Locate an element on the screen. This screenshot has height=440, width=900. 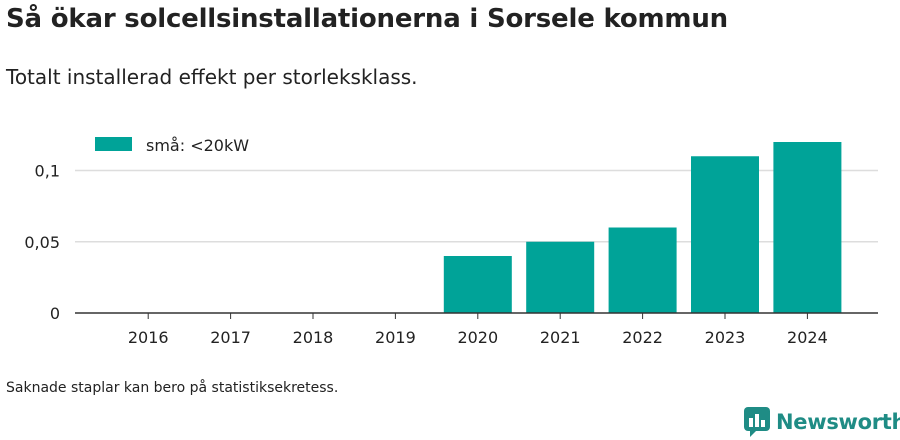
x-tick-label: 2017 is located at coordinates (230, 337).